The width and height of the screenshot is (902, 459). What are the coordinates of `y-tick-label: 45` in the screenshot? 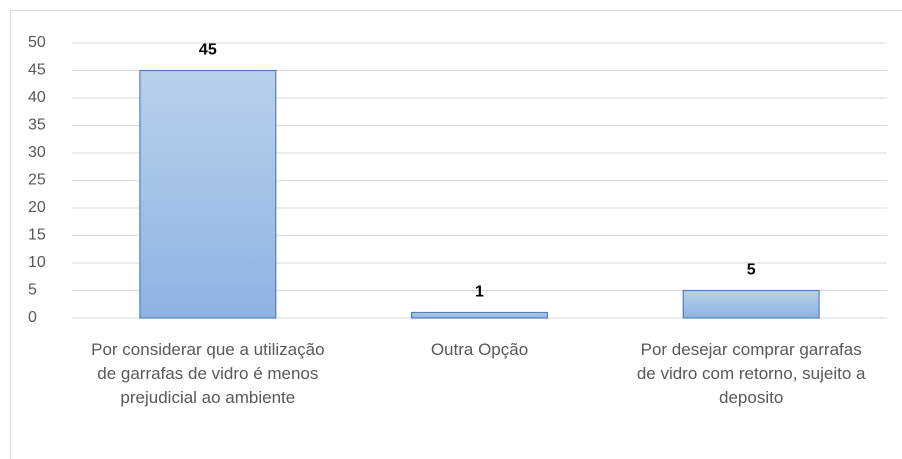 It's located at (37, 70).